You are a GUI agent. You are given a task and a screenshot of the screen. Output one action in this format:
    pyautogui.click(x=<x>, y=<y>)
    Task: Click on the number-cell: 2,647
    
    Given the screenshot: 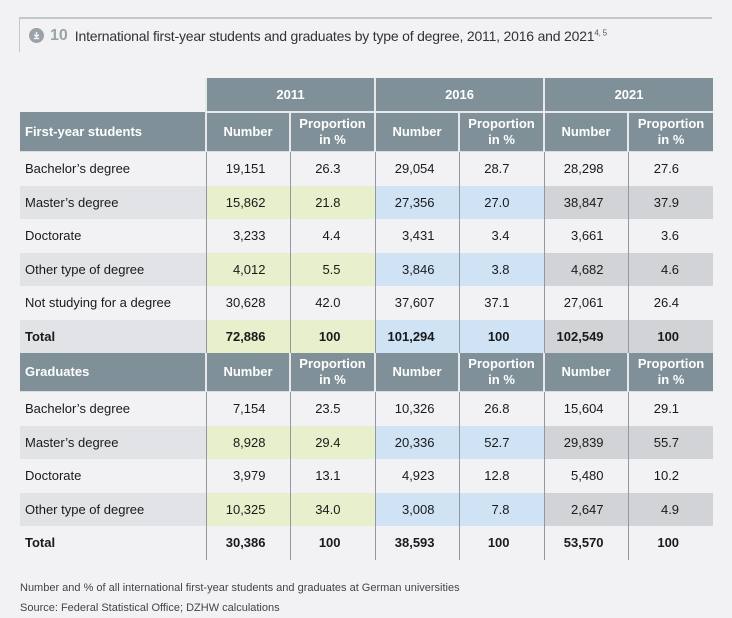 What is the action you would take?
    pyautogui.click(x=586, y=509)
    